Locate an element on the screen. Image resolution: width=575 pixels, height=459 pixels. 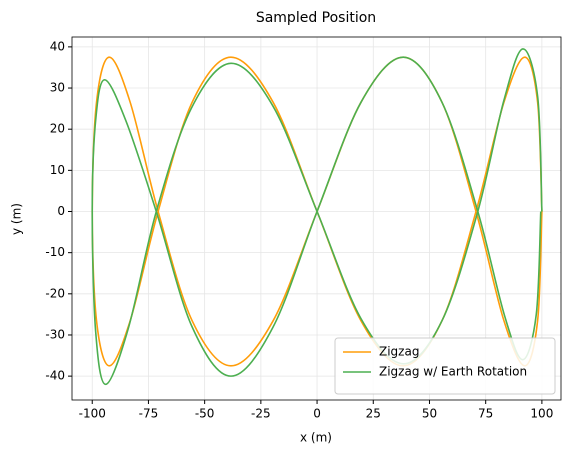
y-tick-label: -10 is located at coordinates (55, 252).